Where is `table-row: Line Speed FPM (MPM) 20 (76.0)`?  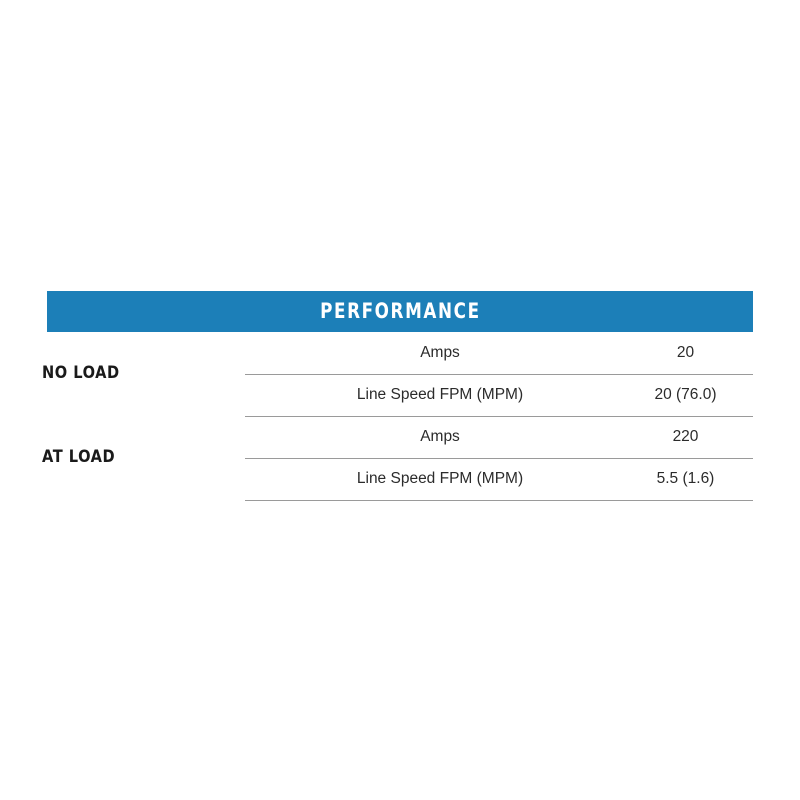 table-row: Line Speed FPM (MPM) 20 (76.0) is located at coordinates (396, 395).